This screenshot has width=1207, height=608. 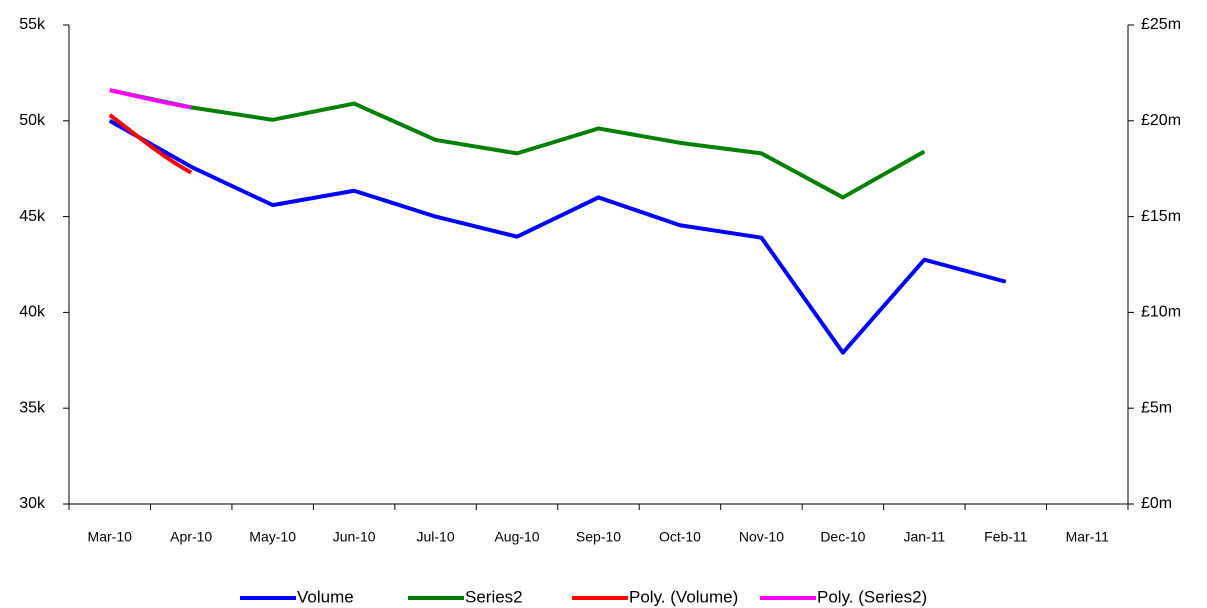 What do you see at coordinates (683, 596) in the screenshot?
I see `legend-label: Poly. (Volume)` at bounding box center [683, 596].